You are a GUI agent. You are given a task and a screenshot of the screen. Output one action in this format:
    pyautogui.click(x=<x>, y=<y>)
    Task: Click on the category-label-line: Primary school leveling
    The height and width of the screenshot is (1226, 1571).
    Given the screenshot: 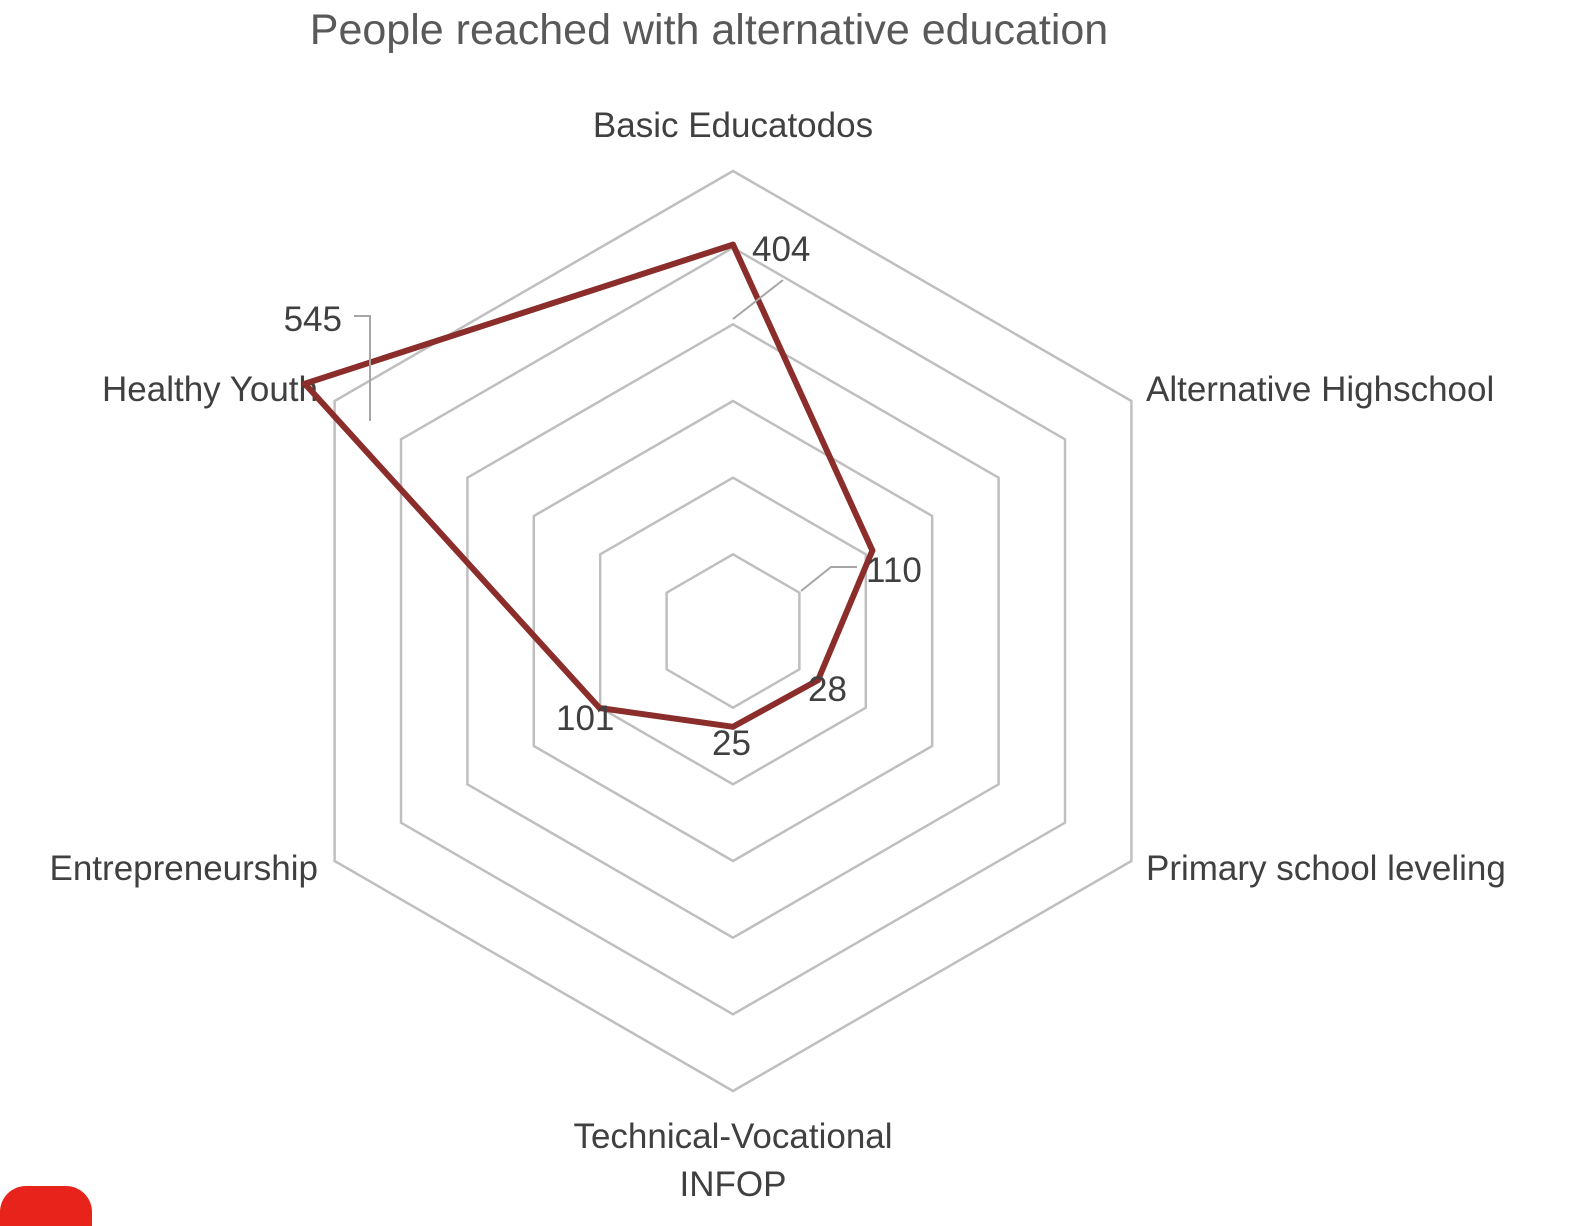 What is the action you would take?
    pyautogui.click(x=1326, y=868)
    